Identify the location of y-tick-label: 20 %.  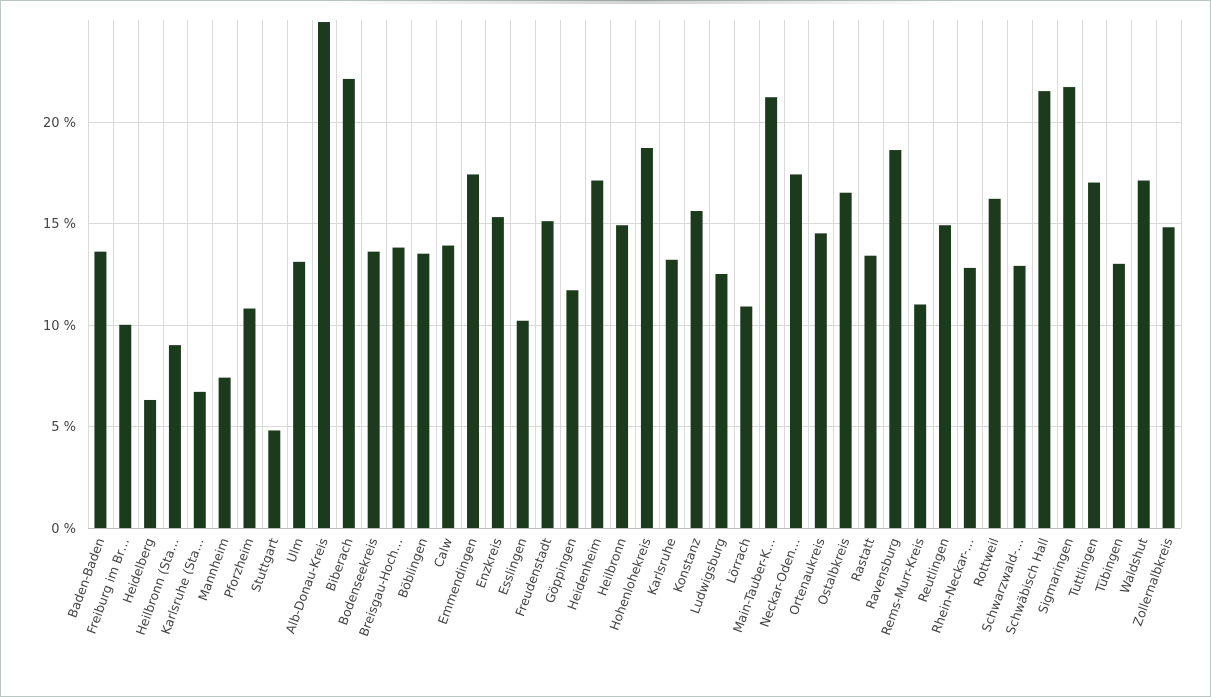
(59, 123).